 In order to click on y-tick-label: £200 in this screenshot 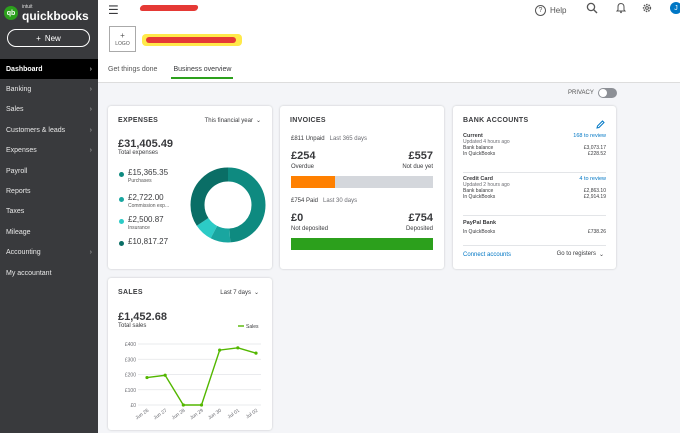, I will do `click(130, 376)`.